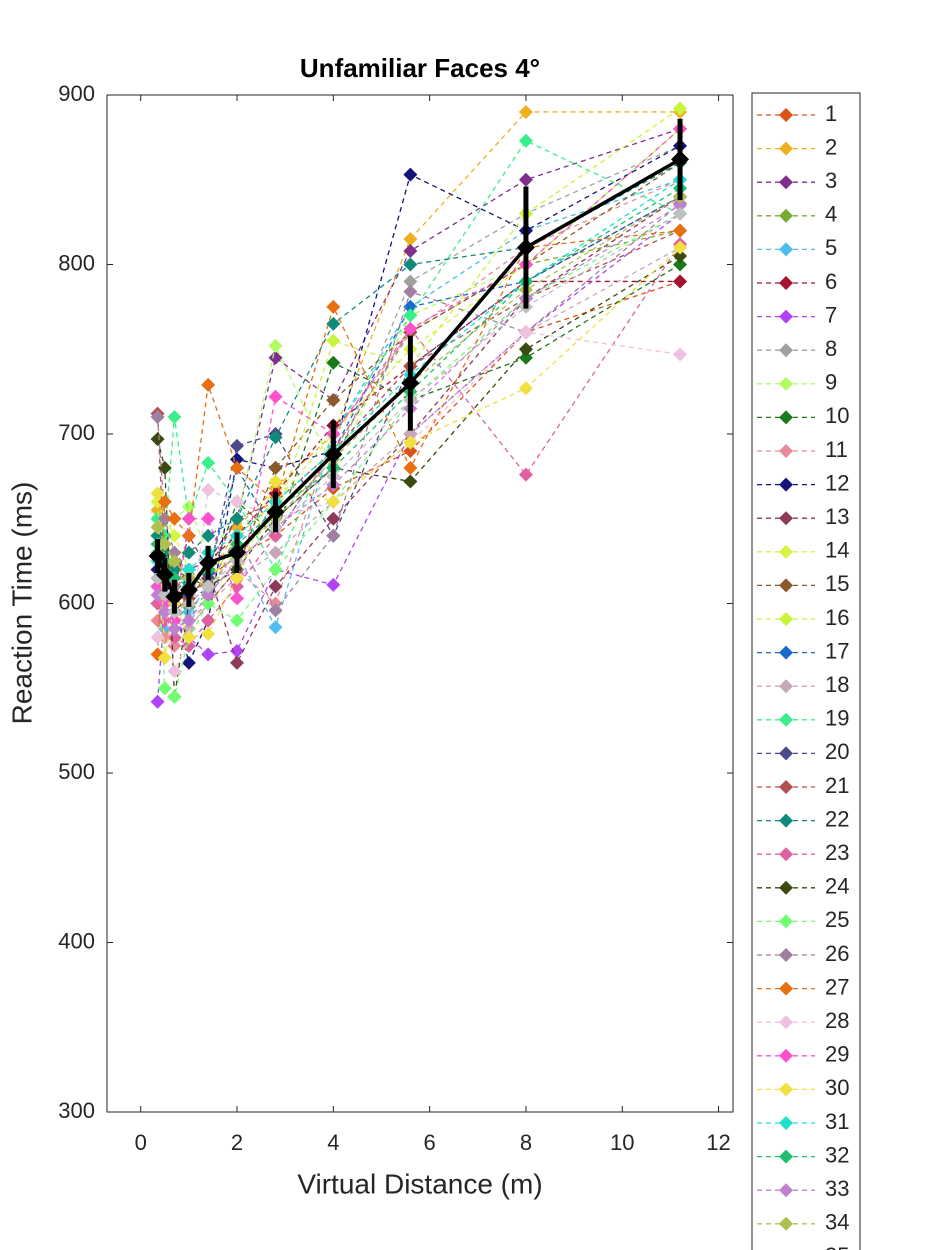 This screenshot has width=938, height=1250. What do you see at coordinates (837, 1222) in the screenshot?
I see `legend-label: 34` at bounding box center [837, 1222].